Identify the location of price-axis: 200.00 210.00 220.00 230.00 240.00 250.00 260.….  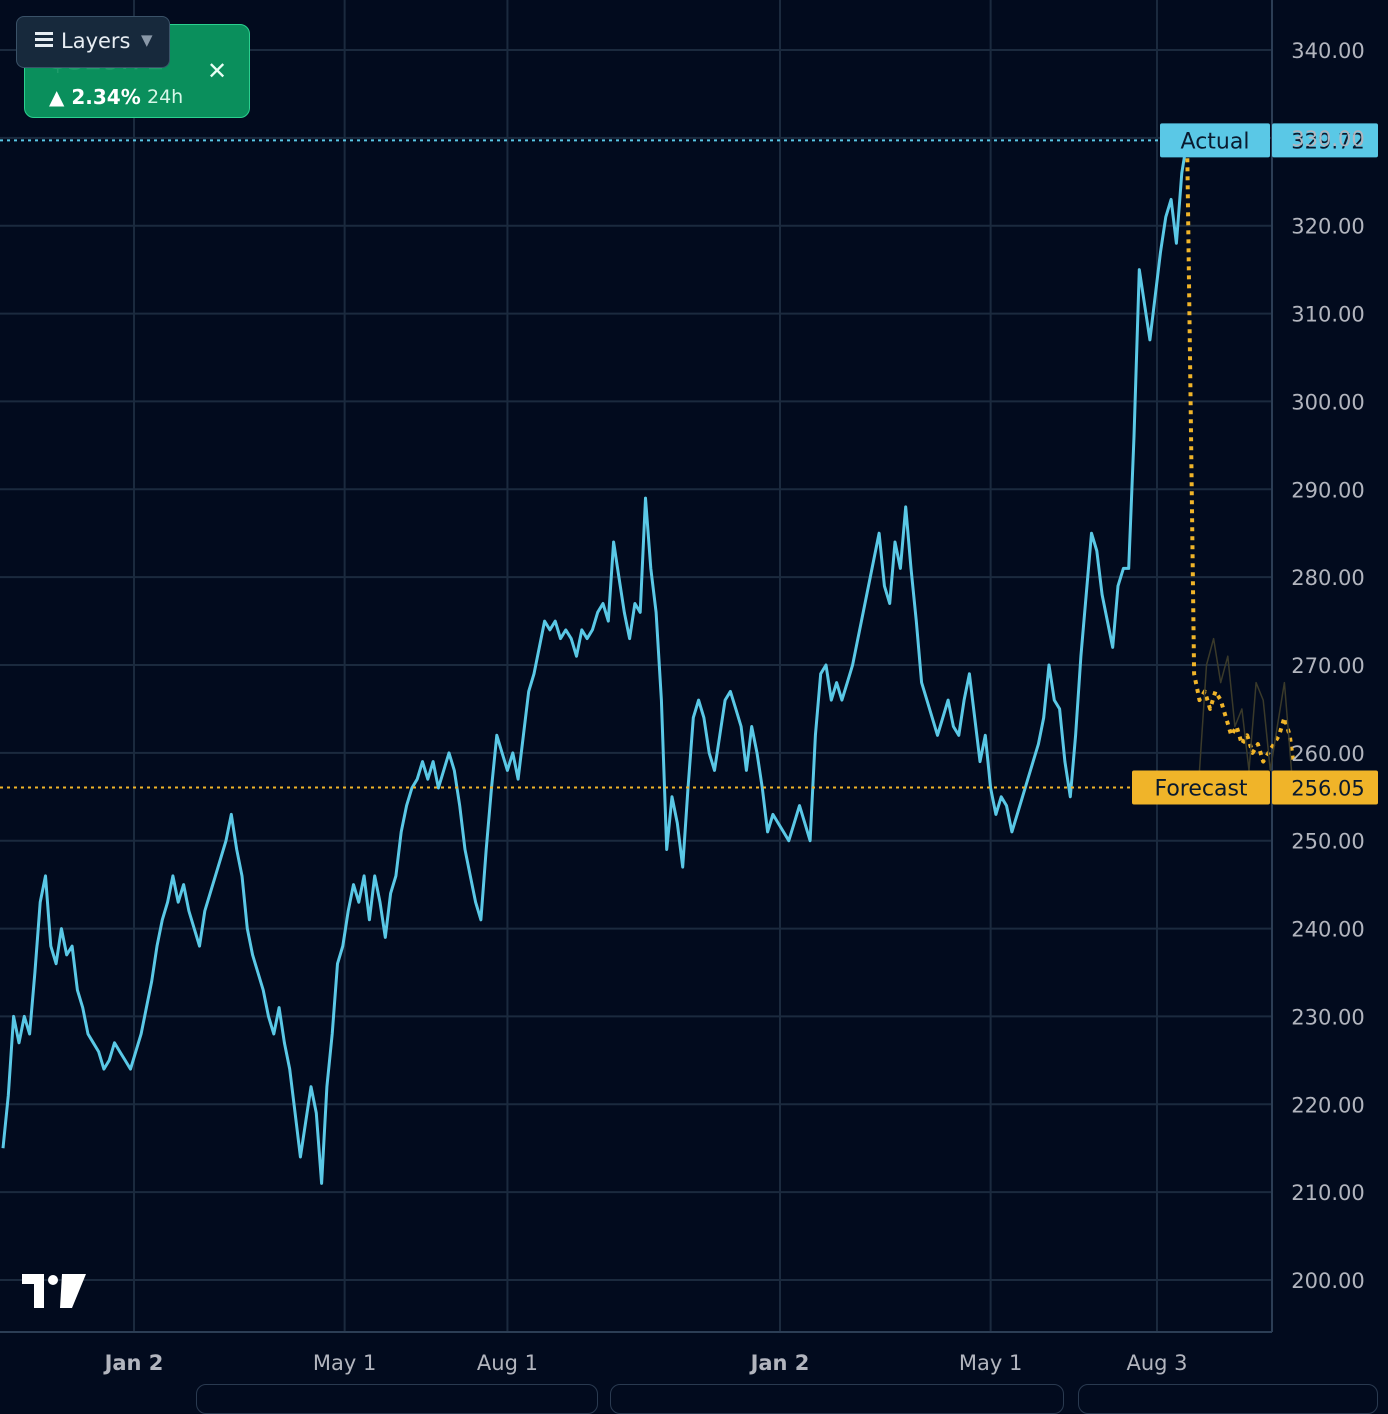
(1327, 666).